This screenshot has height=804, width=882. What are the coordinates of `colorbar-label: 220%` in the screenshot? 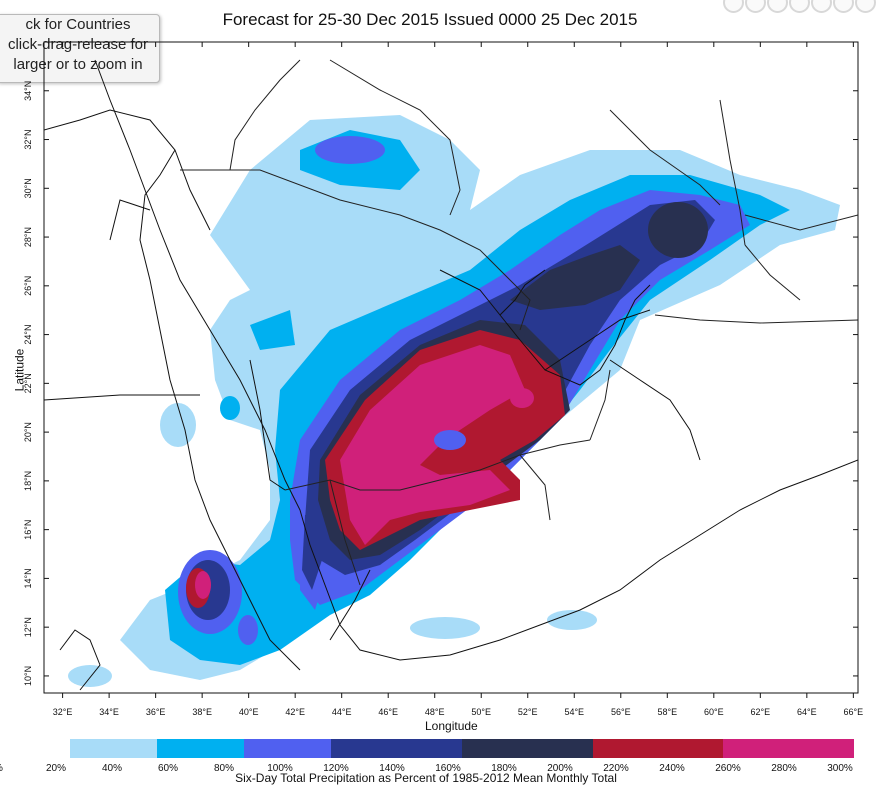 It's located at (616, 768).